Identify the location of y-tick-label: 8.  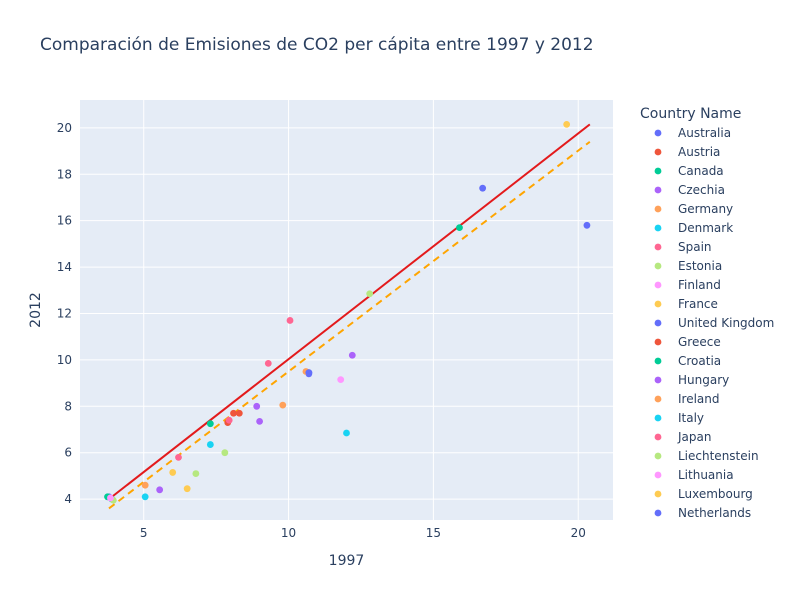
(68, 406).